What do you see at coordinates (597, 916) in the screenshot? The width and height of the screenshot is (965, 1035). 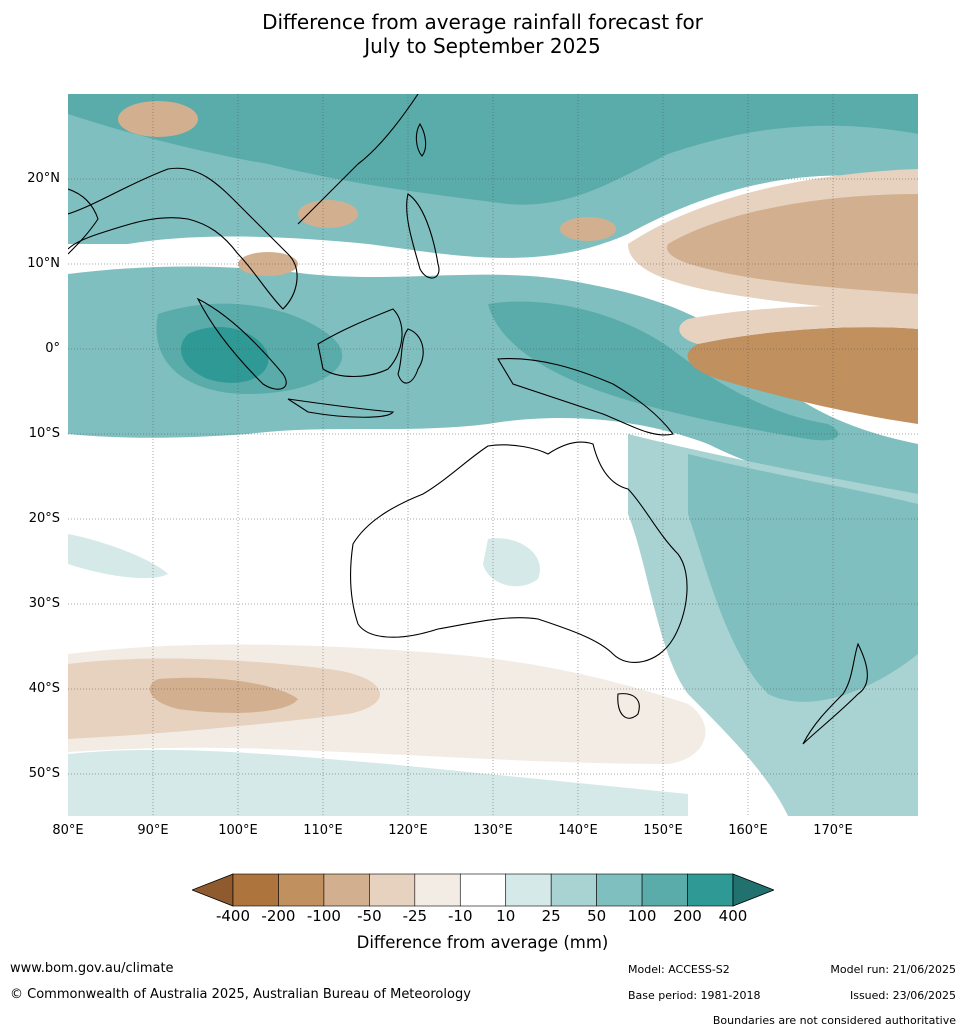 I see `colorbar-tick-label: 50` at bounding box center [597, 916].